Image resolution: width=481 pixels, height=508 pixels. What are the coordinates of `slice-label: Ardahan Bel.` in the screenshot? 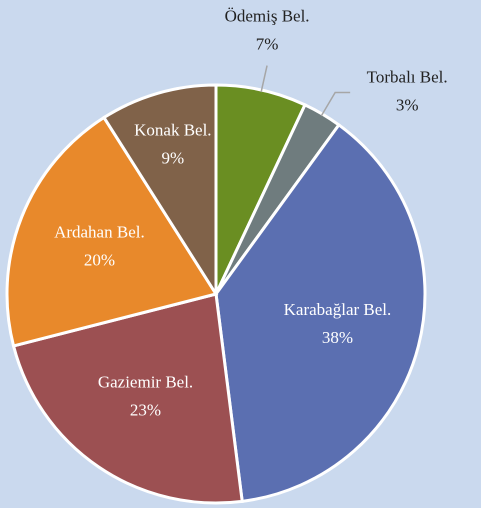 It's located at (99, 232).